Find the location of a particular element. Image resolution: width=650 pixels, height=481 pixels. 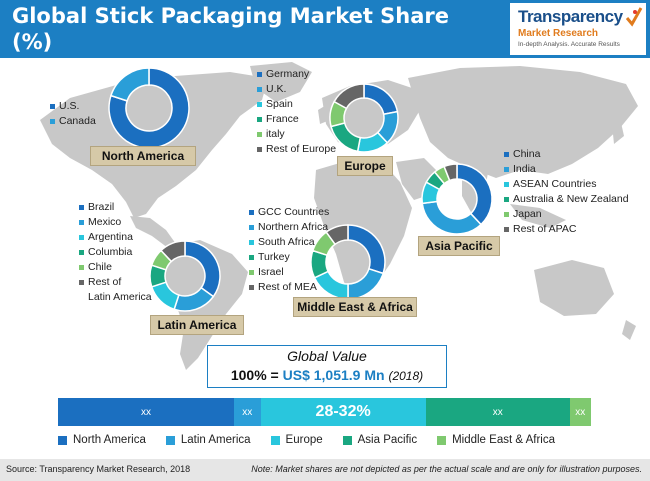

donut-slice-u-s- is located at coordinates (149, 108).